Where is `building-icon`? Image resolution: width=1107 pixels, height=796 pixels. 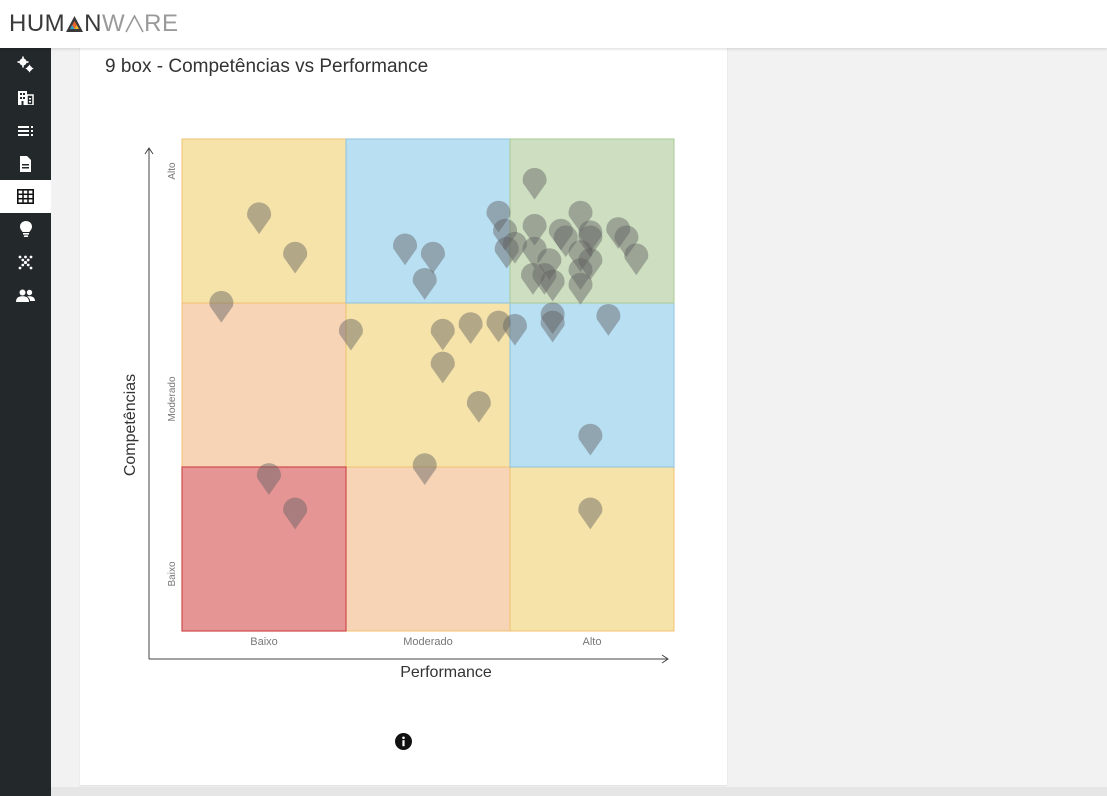 building-icon is located at coordinates (26, 98).